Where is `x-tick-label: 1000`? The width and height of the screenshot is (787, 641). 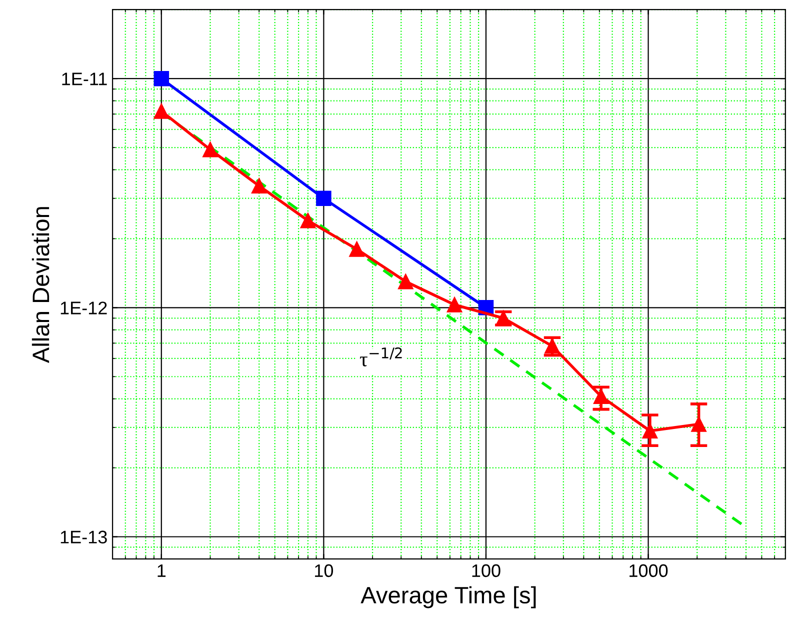 x-tick-label: 1000 is located at coordinates (649, 571).